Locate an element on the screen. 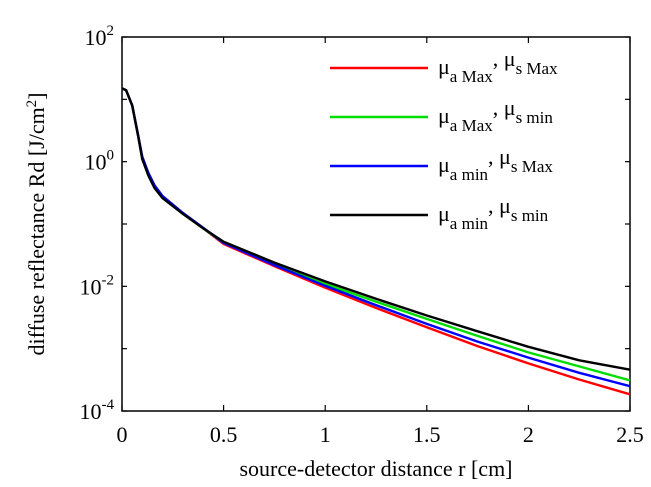 This screenshot has height=487, width=651. y-tick-exponent: 0 is located at coordinates (111, 156).